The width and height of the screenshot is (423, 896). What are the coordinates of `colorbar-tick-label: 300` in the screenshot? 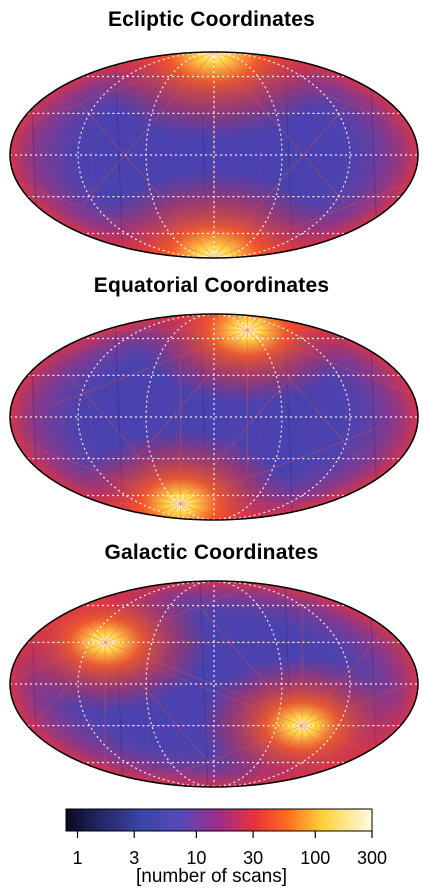 It's located at (372, 858).